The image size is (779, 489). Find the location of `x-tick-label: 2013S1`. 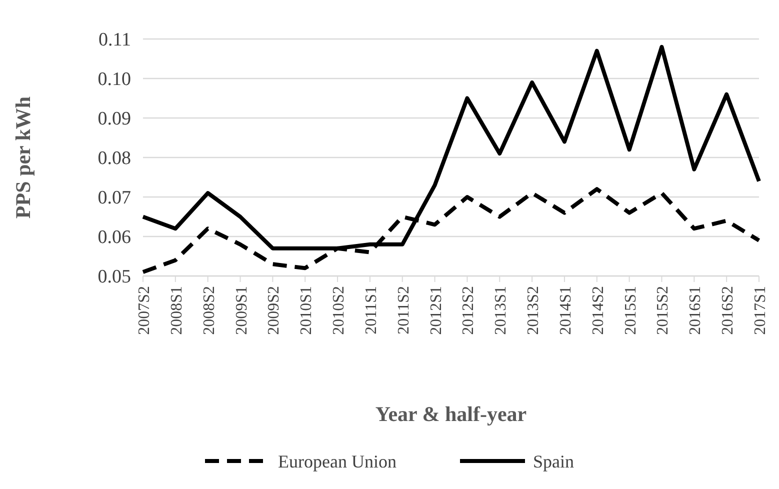

x-tick-label: 2013S1 is located at coordinates (501, 310).